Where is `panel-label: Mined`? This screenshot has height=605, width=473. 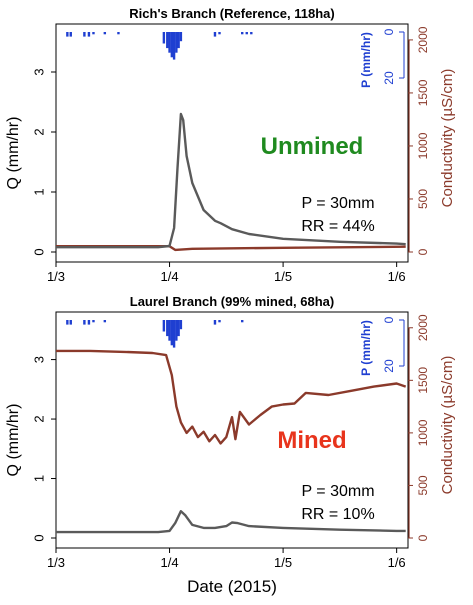 panel-label: Mined is located at coordinates (311, 440).